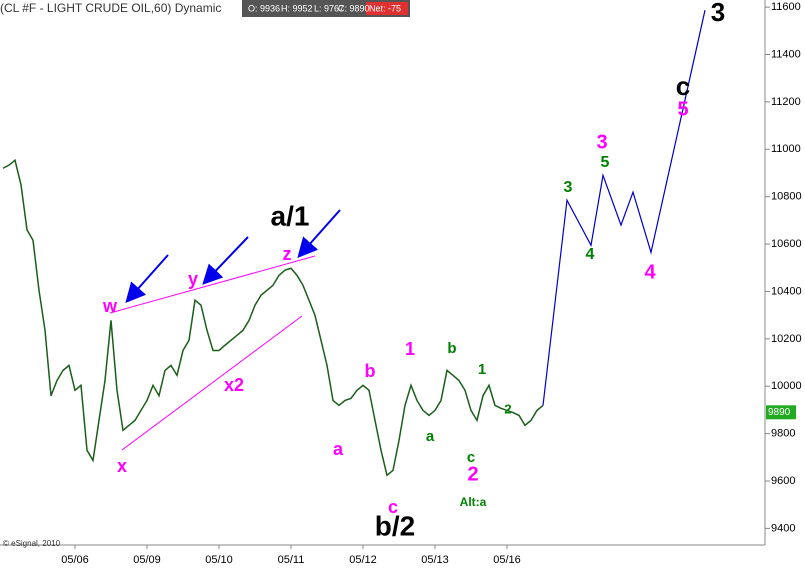 This screenshot has width=805, height=570. I want to click on x-tick-label: 05/12, so click(363, 560).